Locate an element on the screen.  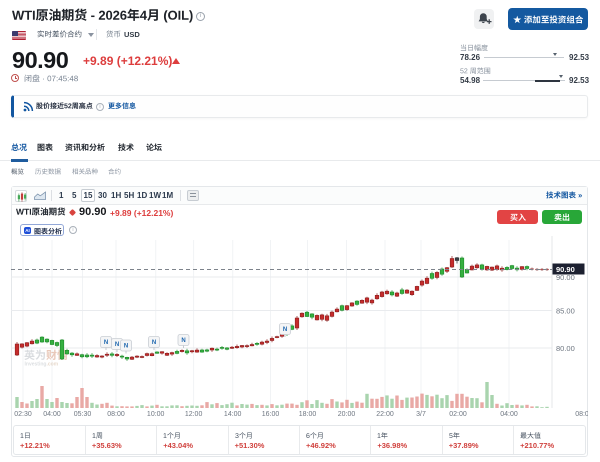
svg-text: 16:00 is located at coordinates (271, 414).